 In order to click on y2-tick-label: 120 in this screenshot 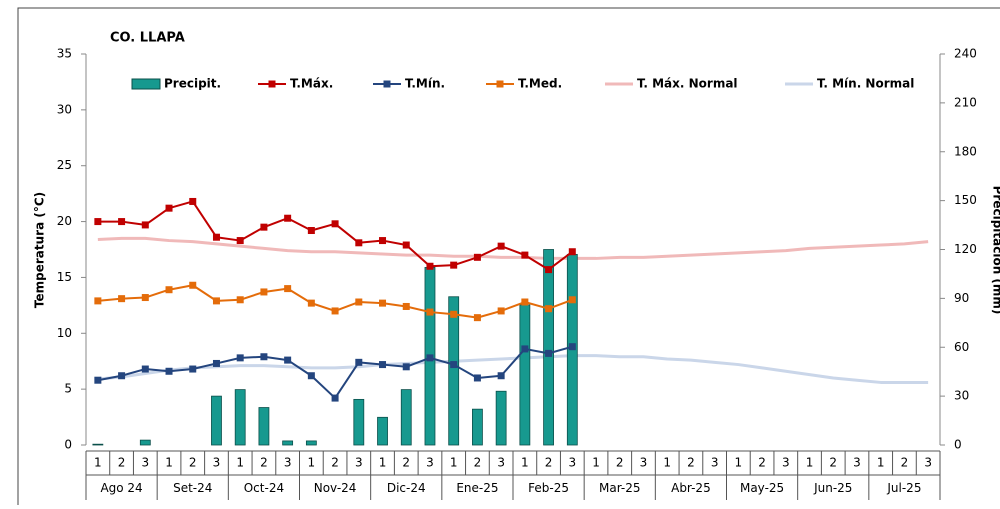, I will do `click(965, 249)`.